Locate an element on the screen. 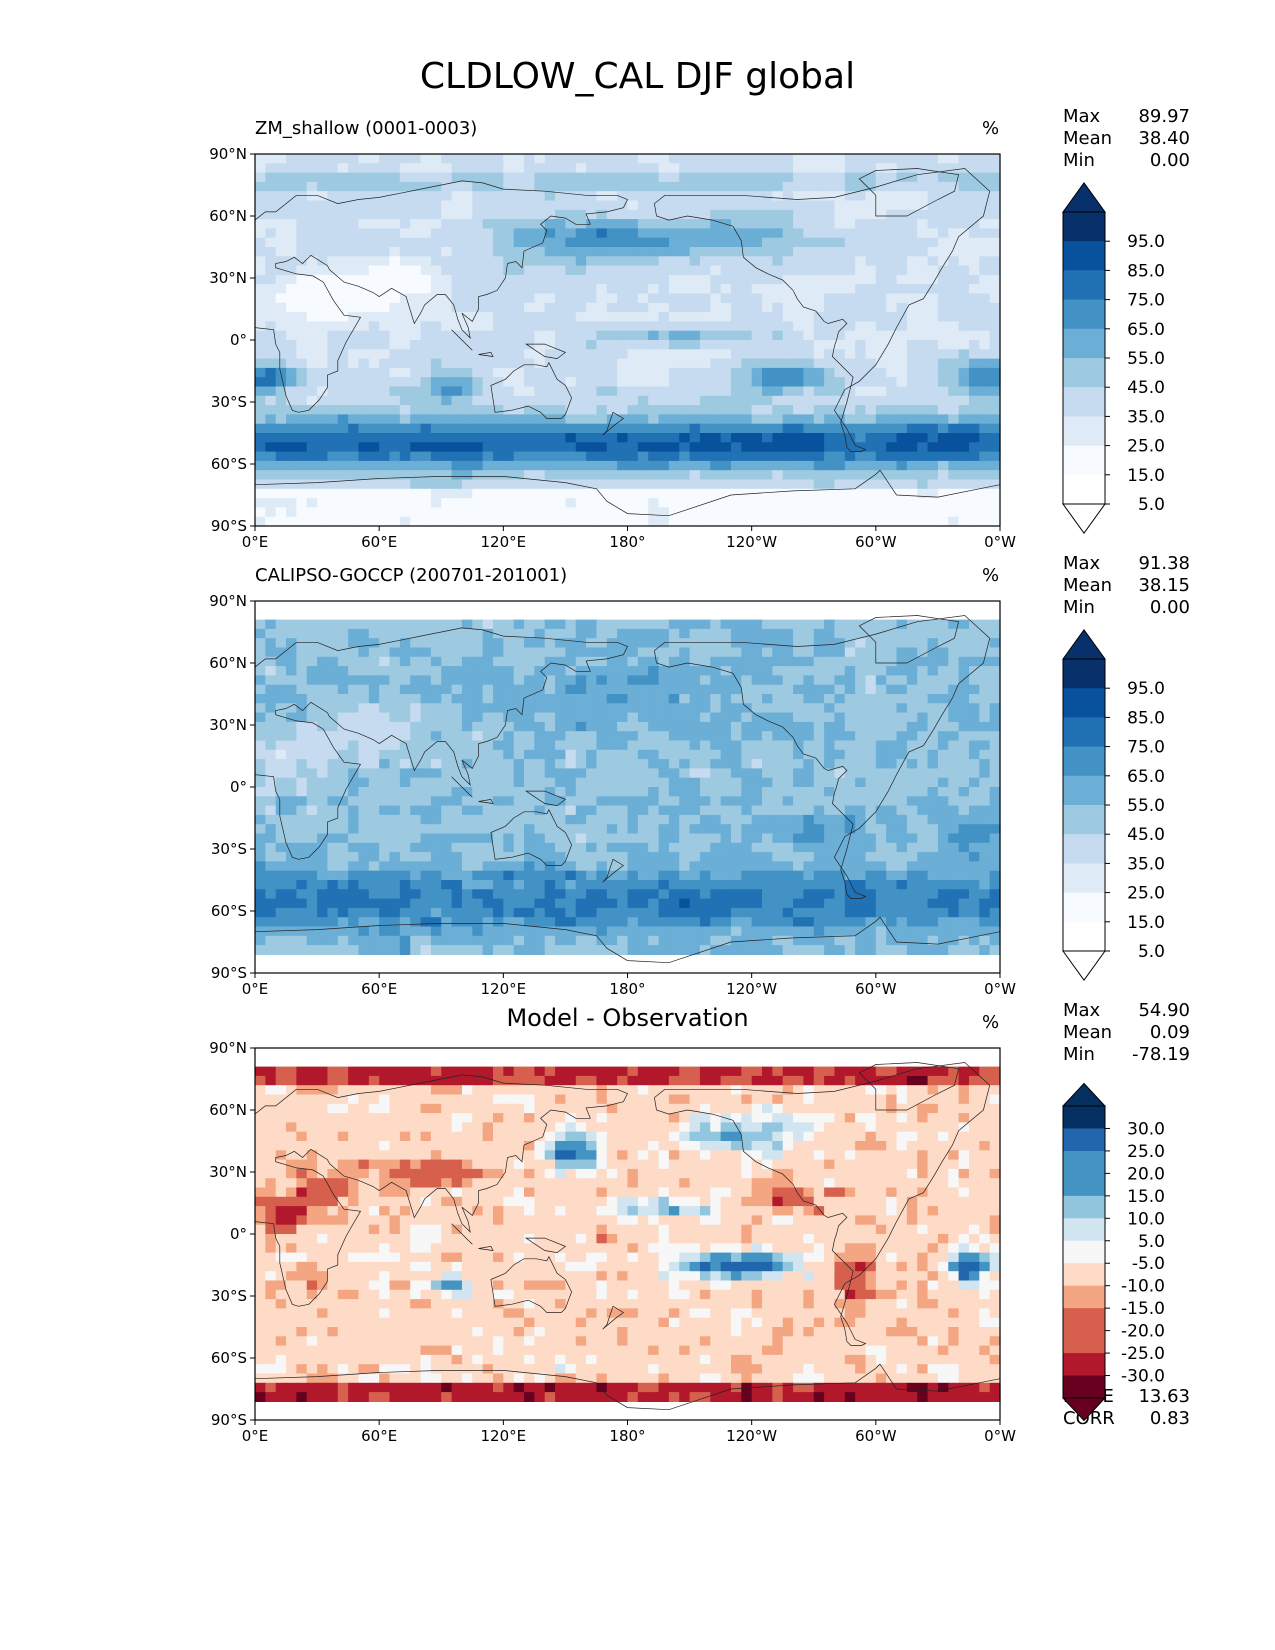 The height and width of the screenshot is (1650, 1275). colorbar-label: 25.0 is located at coordinates (1146, 447).